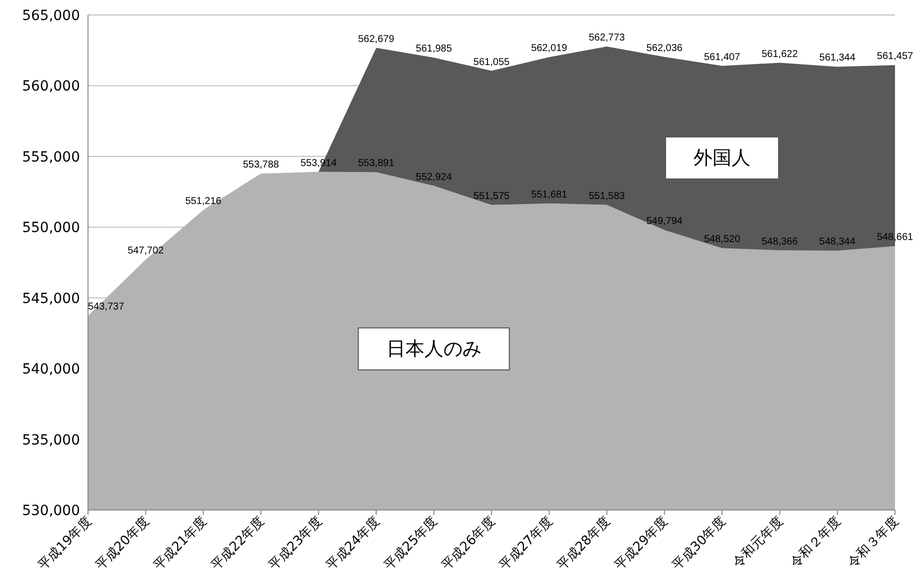 Image resolution: width=917 pixels, height=587 pixels. What do you see at coordinates (146, 251) in the screenshot?
I see `data-label: 547,702` at bounding box center [146, 251].